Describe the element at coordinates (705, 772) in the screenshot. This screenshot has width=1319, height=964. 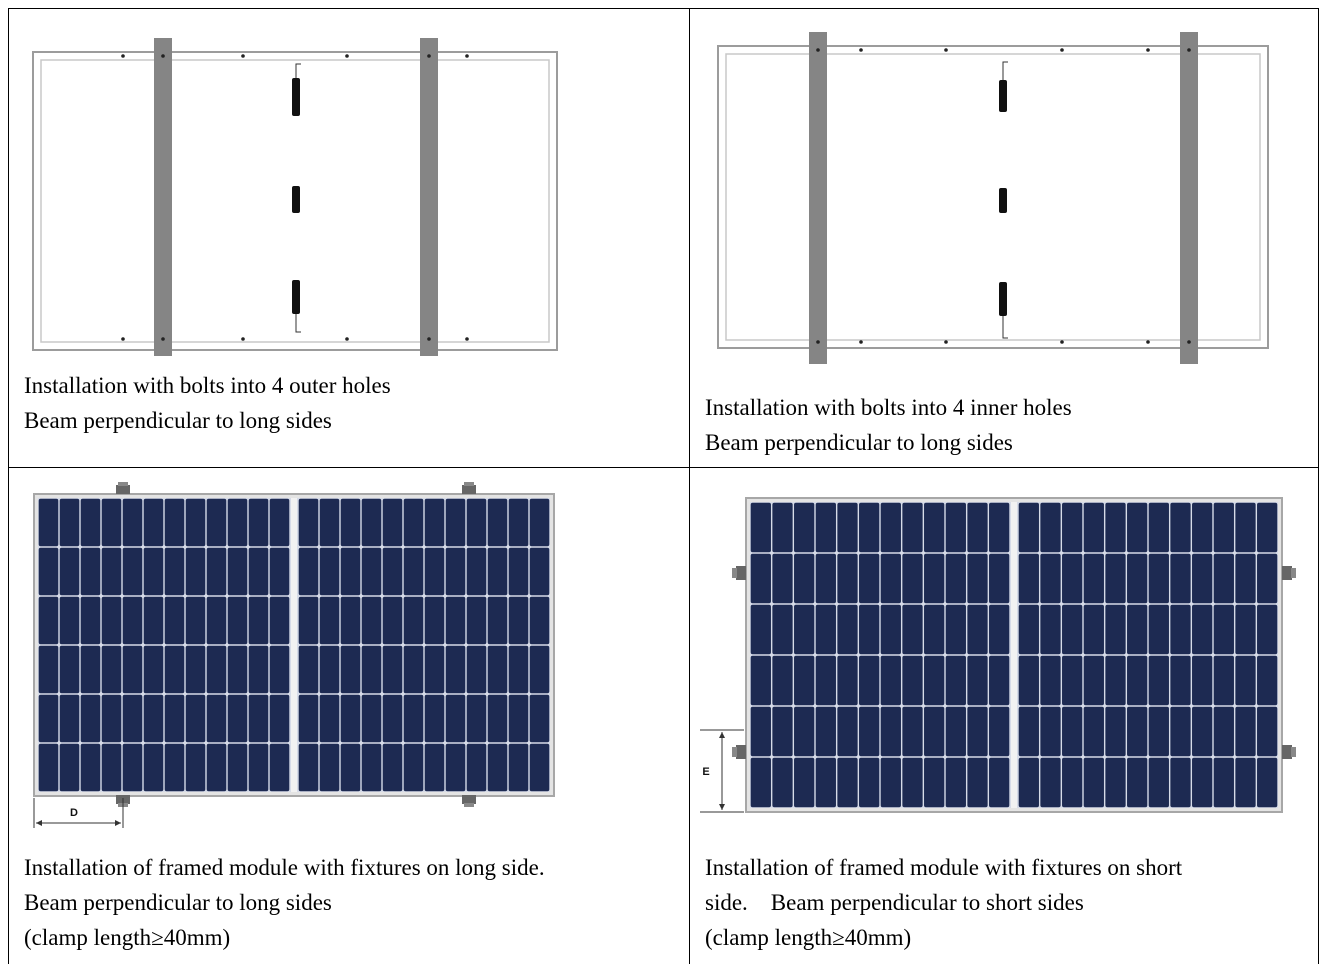
I see `dimension-label-e: E` at that location.